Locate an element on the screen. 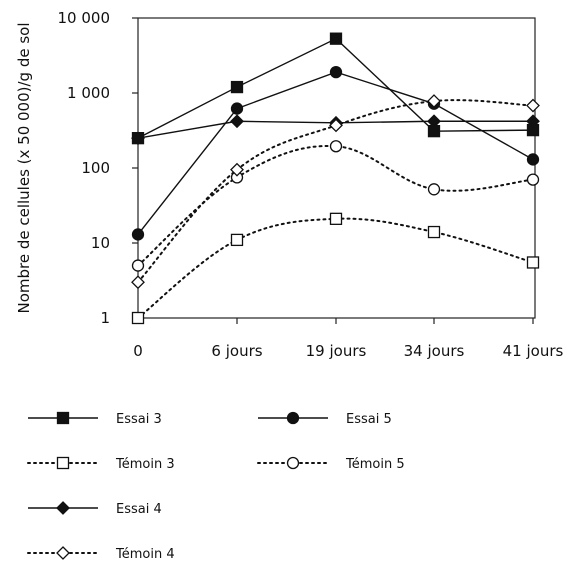  y-tick-label: 10 000 is located at coordinates (84, 18).